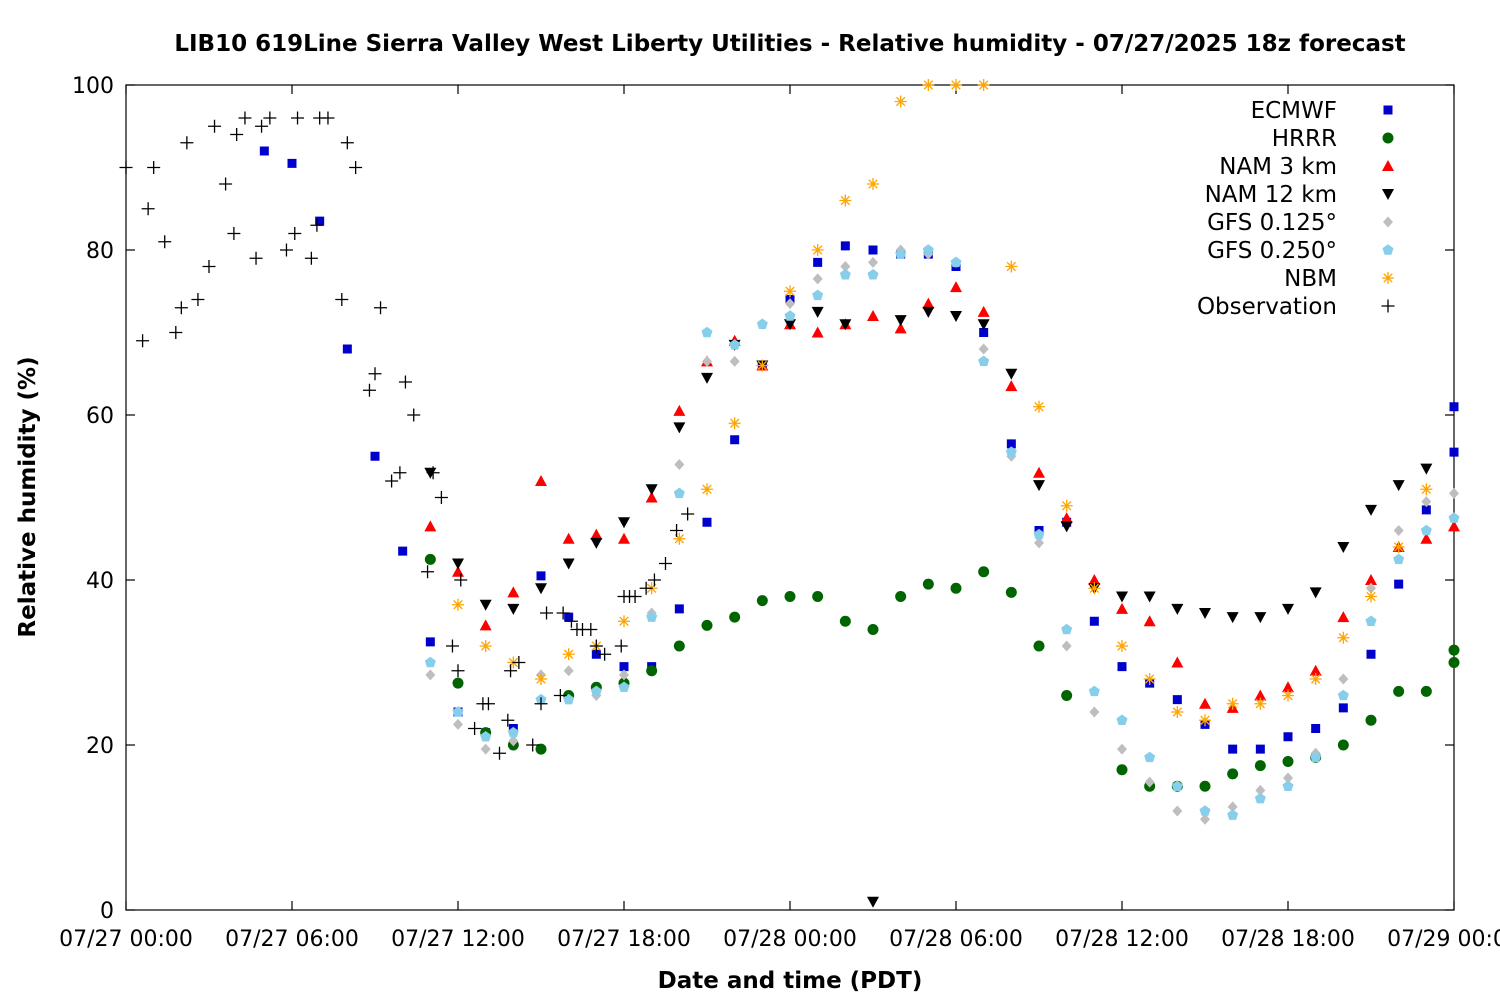 The image size is (1500, 1000). What do you see at coordinates (107, 911) in the screenshot?
I see `y-tick-label: 0` at bounding box center [107, 911].